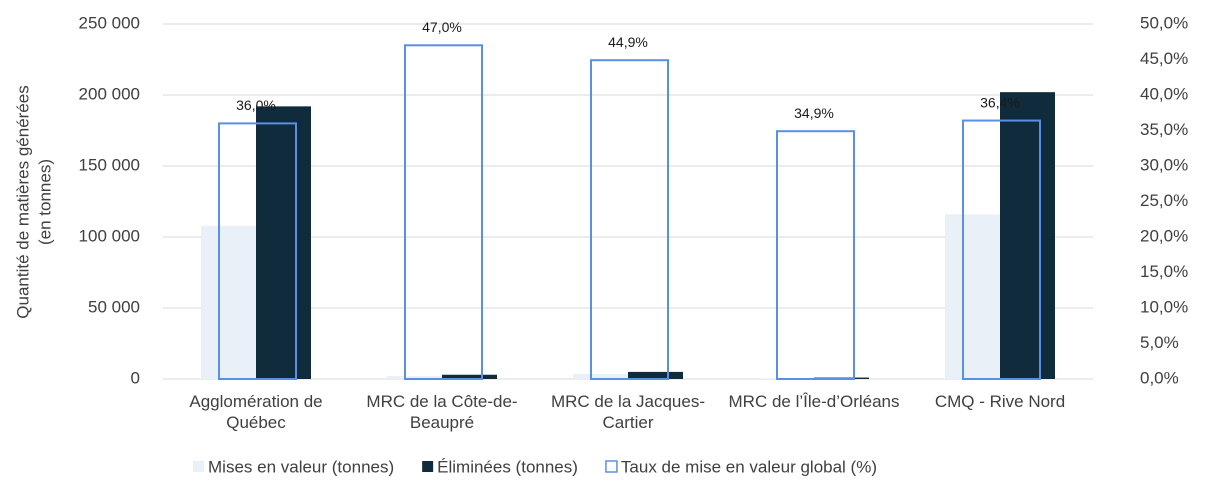  I want to click on legend-item: Mises en valeur (tonnes), so click(293, 466).